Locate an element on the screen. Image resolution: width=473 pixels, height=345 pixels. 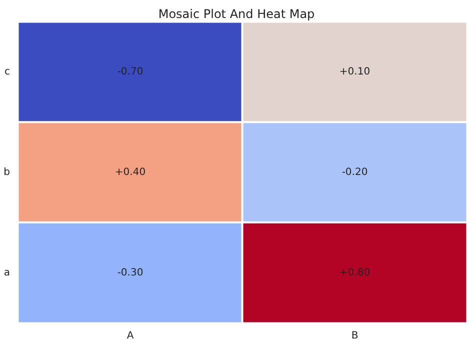
x-tick-label: B is located at coordinates (354, 336).